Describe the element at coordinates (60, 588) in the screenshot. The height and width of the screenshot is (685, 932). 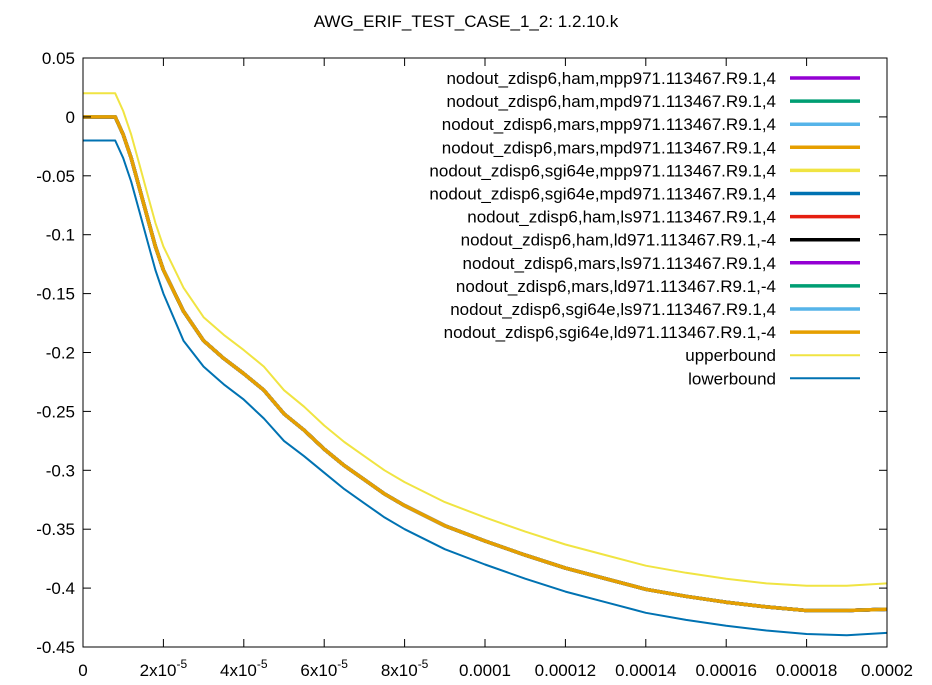
I see `y-tick-label: -0.4` at that location.